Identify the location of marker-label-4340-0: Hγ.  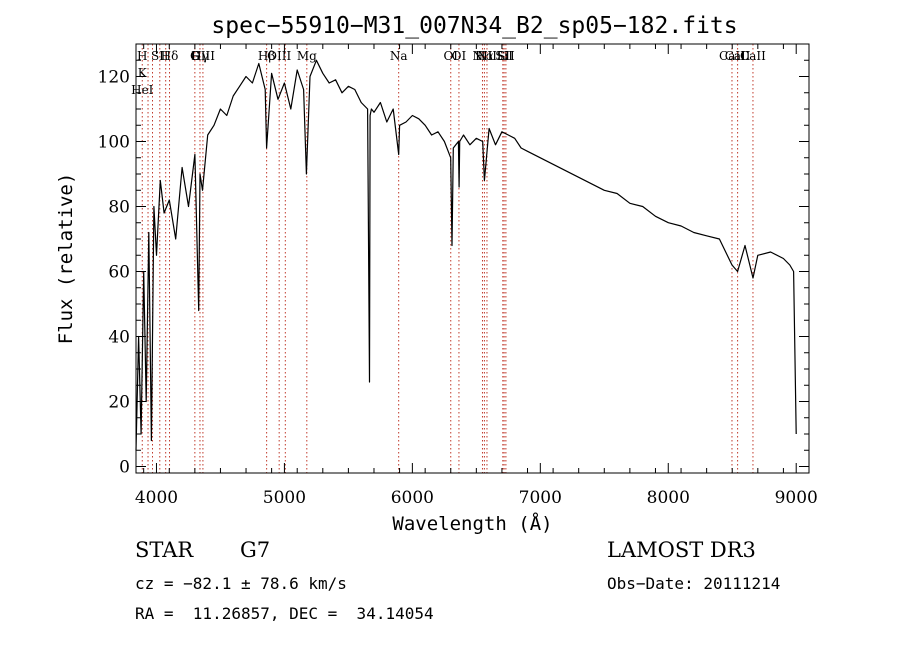
(200, 56).